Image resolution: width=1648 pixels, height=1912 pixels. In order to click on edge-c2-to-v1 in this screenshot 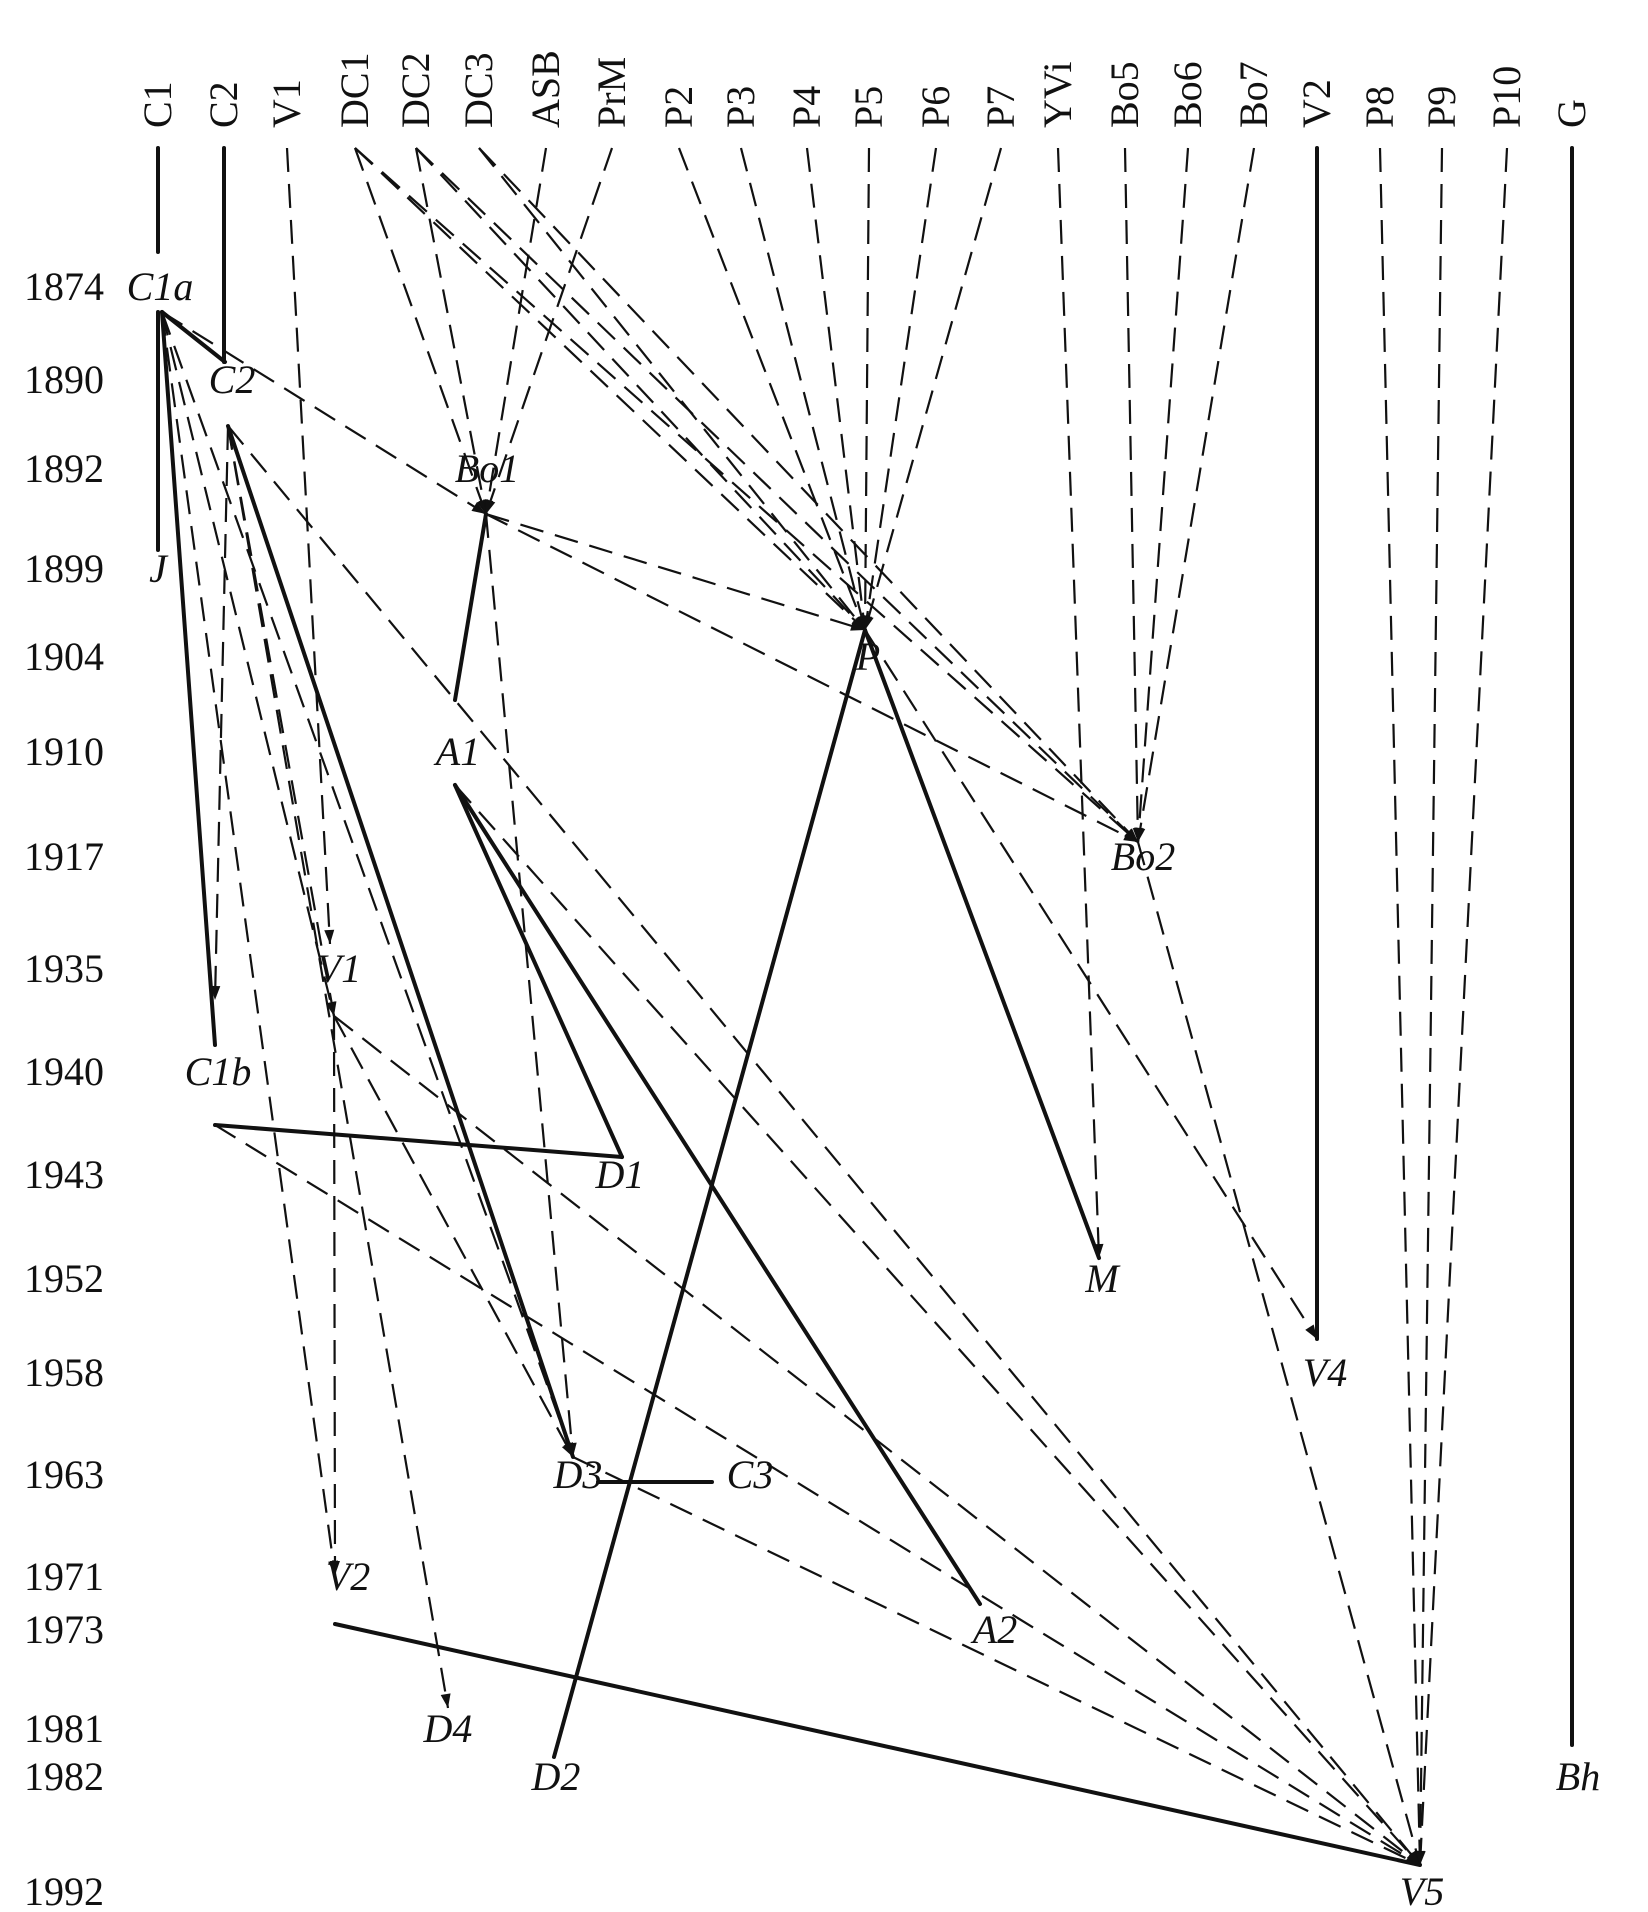, I will do `click(281, 721)`.